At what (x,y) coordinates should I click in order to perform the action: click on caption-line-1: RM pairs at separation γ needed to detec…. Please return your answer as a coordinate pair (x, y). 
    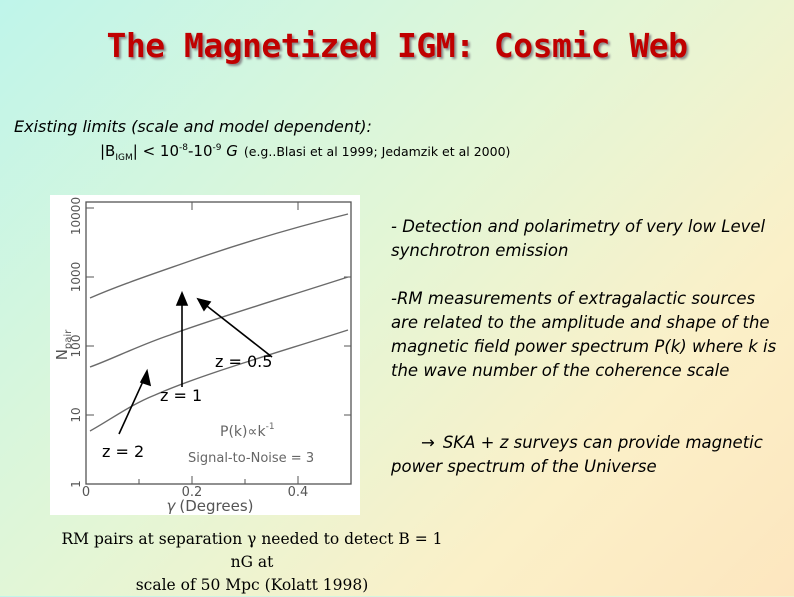
    Looking at the image, I should click on (252, 550).